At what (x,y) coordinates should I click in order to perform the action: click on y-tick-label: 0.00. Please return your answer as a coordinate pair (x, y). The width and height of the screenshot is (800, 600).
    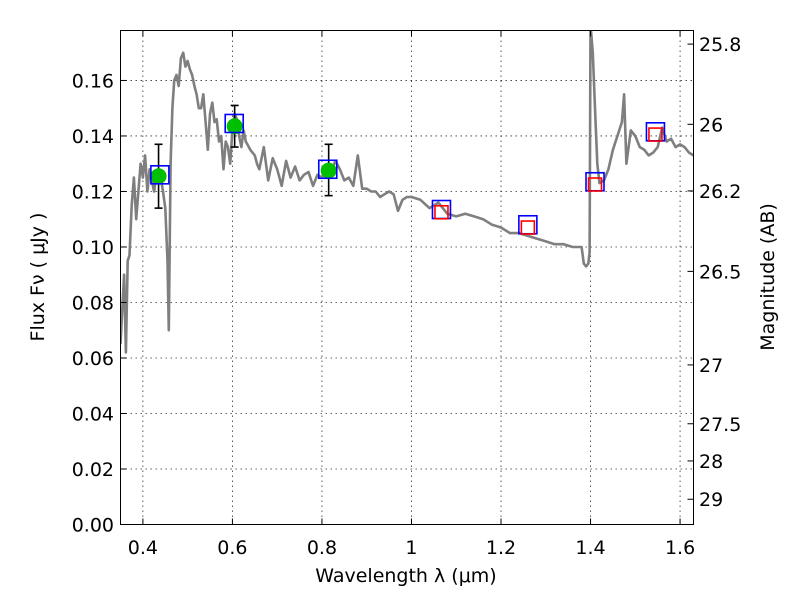
    Looking at the image, I should click on (93, 526).